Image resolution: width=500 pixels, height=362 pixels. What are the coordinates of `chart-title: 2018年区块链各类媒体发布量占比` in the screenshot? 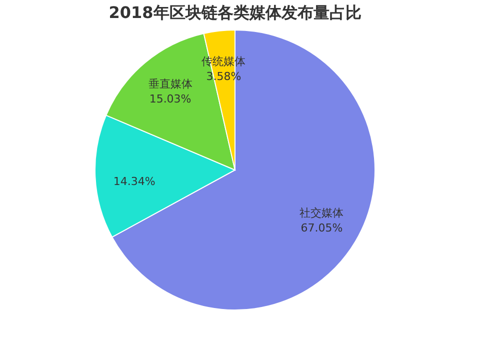 It's located at (235, 12).